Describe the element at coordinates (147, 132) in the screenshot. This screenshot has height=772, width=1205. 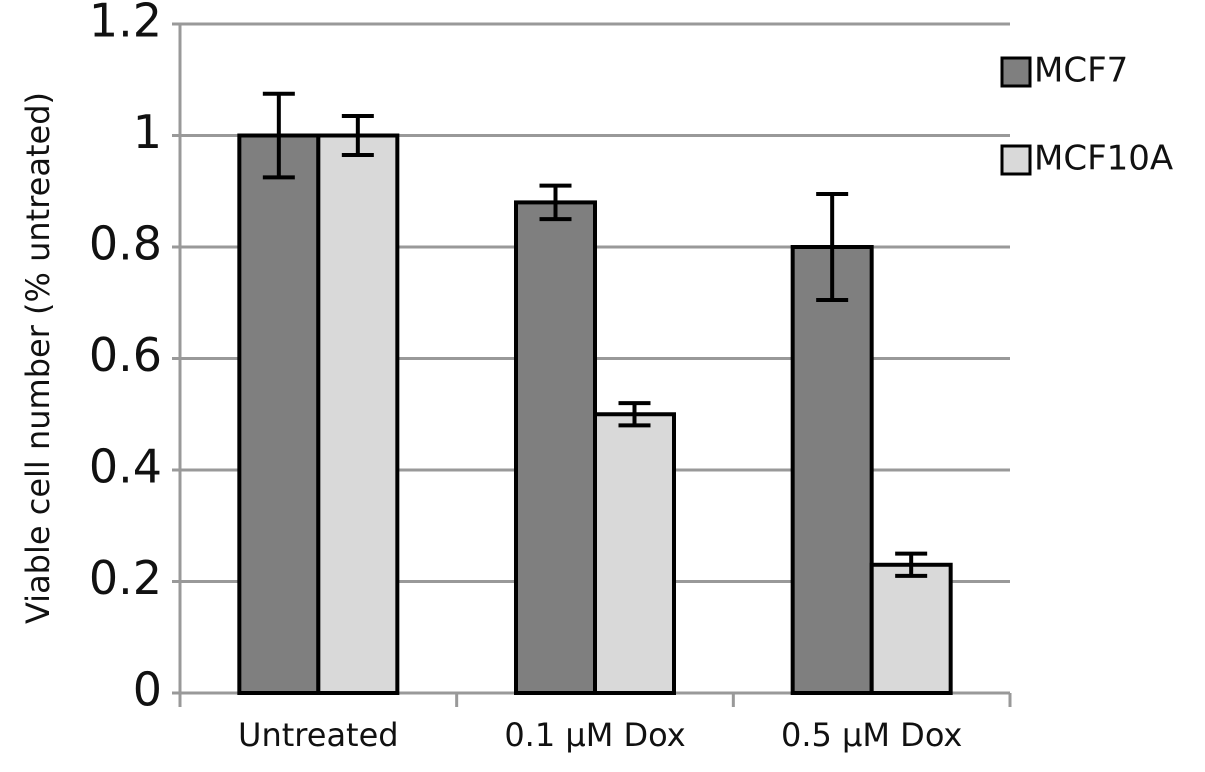
I see `y-tick-label: 1` at that location.